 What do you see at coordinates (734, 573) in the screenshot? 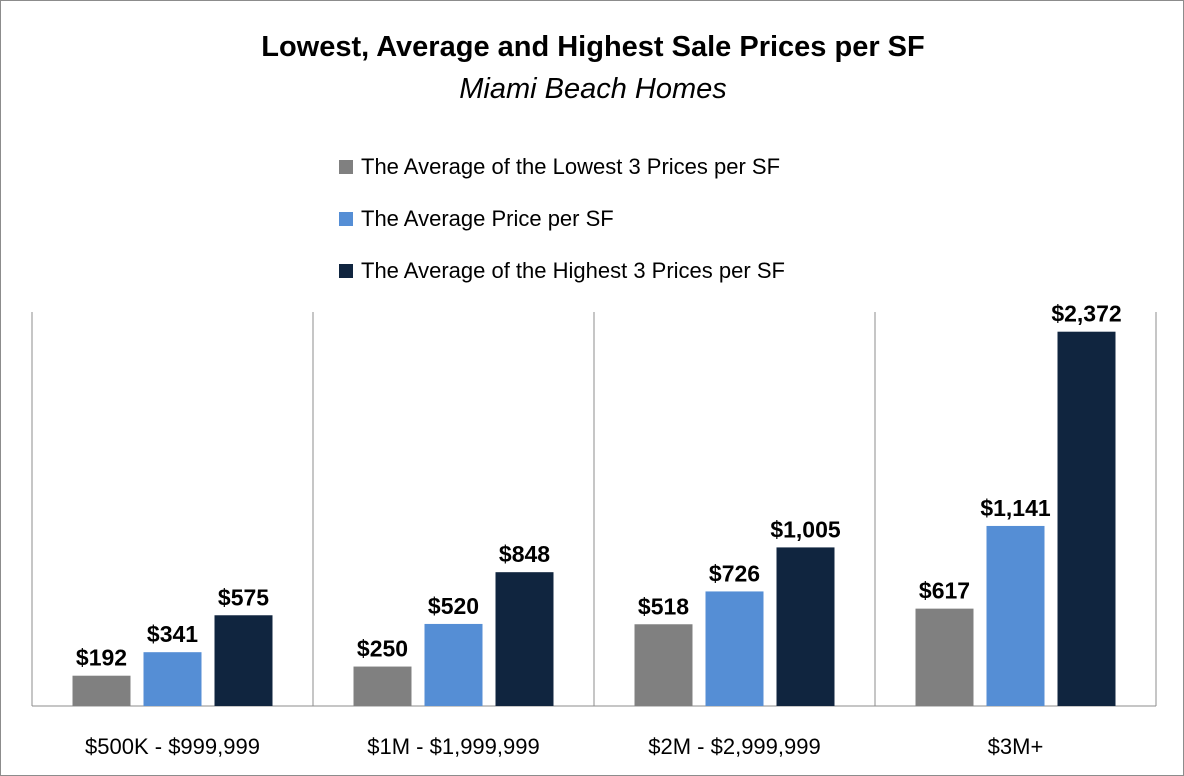
I see `data-label: $726` at bounding box center [734, 573].